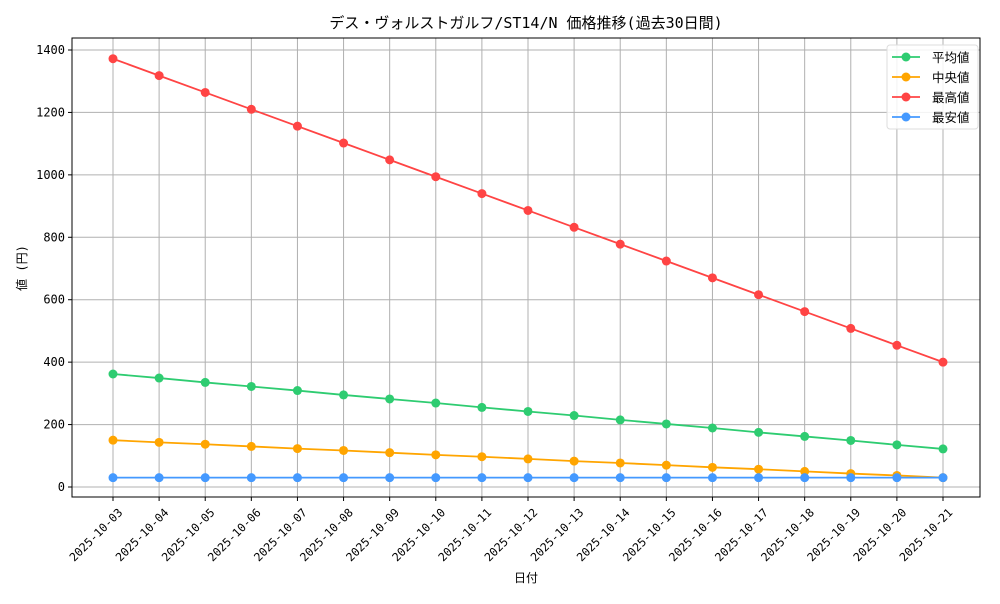 This screenshot has height=604, width=1000. Describe the element at coordinates (54, 425) in the screenshot. I see `y-tick-label: 200` at that location.